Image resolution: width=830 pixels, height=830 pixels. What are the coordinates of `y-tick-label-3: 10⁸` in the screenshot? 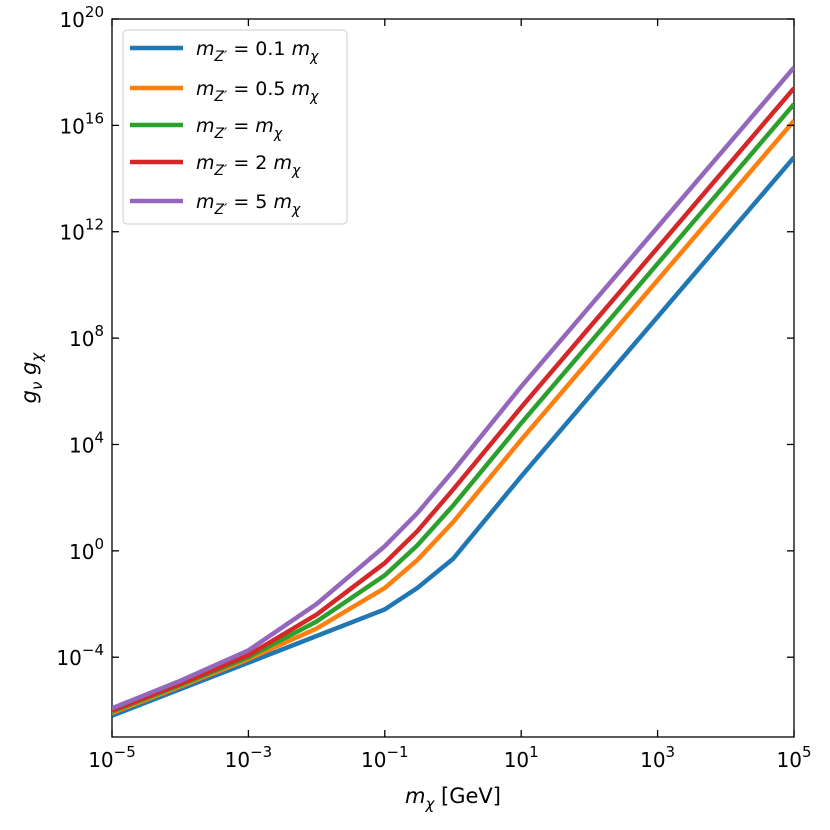 It's located at (86, 336).